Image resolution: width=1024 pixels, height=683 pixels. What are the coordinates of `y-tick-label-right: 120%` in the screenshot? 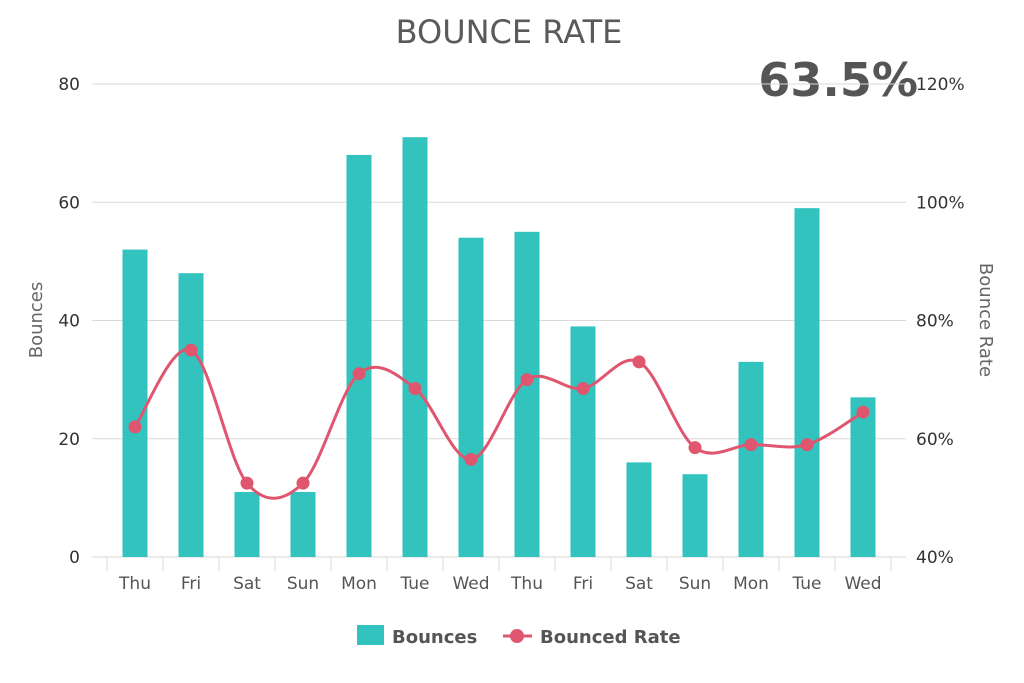 It's located at (940, 85).